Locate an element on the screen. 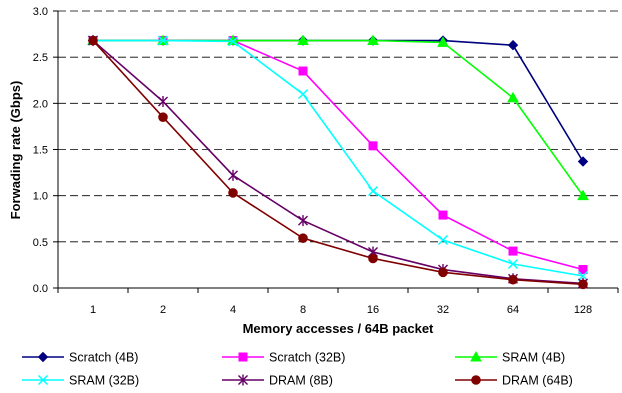 This screenshot has width=622, height=393. y-tick-label: 0.0 is located at coordinates (40, 289).